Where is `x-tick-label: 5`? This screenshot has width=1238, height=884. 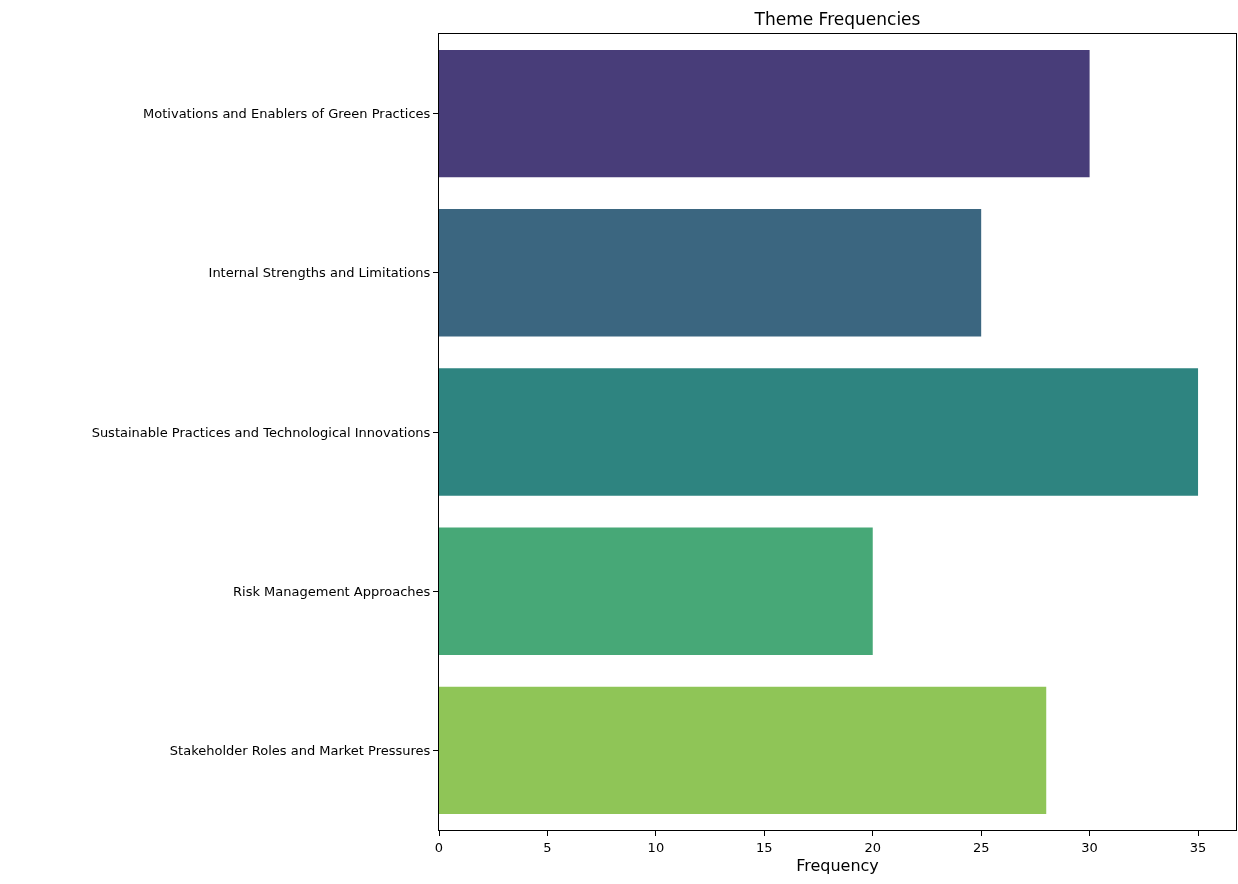
x-tick-label: 5 is located at coordinates (547, 847).